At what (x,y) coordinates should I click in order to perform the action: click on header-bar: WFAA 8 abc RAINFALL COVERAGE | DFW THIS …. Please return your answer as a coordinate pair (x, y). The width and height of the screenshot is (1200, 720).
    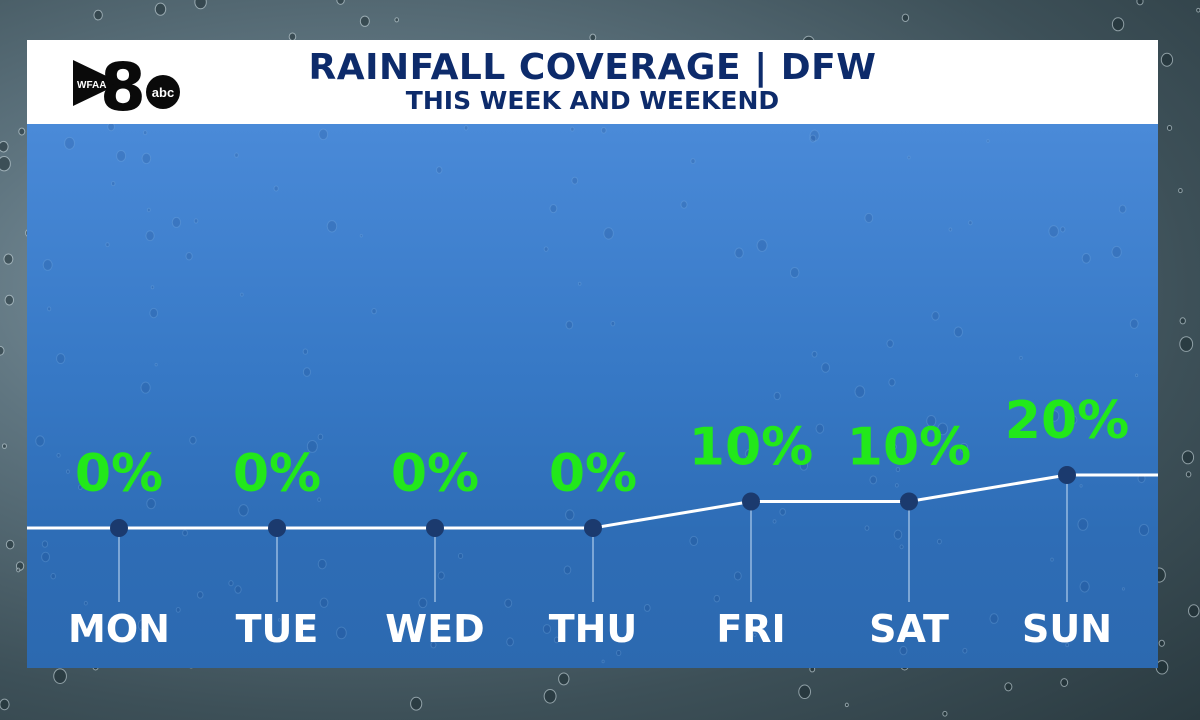
    Looking at the image, I should click on (592, 82).